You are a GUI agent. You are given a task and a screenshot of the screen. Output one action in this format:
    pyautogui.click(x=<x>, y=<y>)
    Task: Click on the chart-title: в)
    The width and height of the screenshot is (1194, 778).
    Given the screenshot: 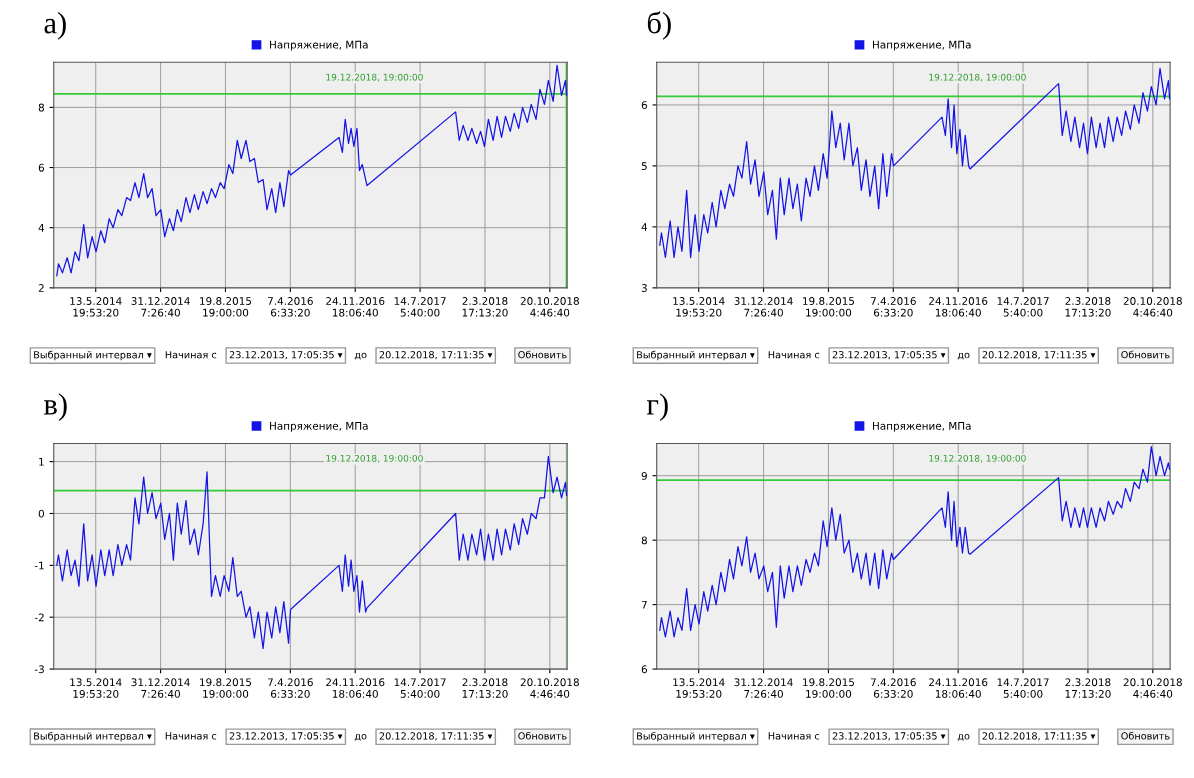 What is the action you would take?
    pyautogui.click(x=55, y=407)
    